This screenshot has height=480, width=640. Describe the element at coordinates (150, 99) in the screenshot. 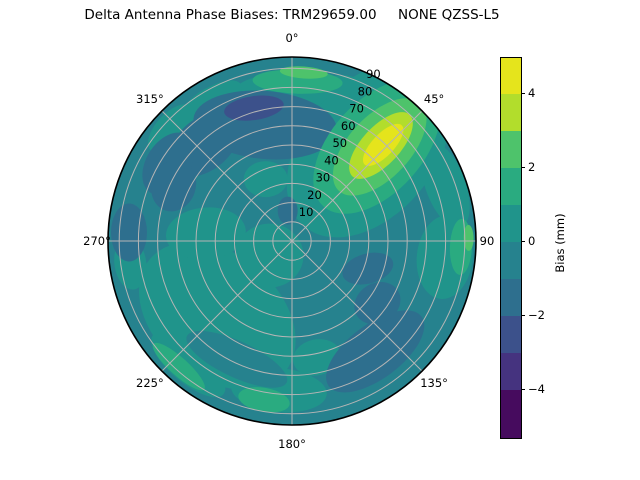

I see `azimuth-tick-label: 315°` at that location.